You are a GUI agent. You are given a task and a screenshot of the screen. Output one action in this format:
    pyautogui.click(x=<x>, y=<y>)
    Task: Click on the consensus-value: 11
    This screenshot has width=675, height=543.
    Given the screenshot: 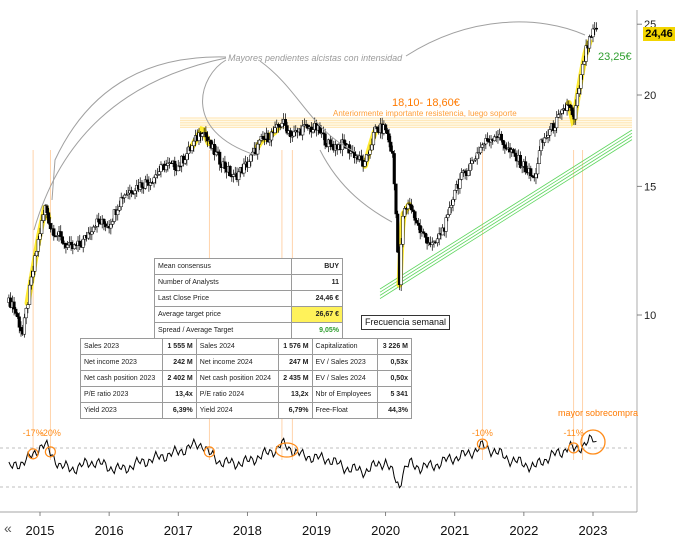 What is the action you would take?
    pyautogui.click(x=317, y=282)
    